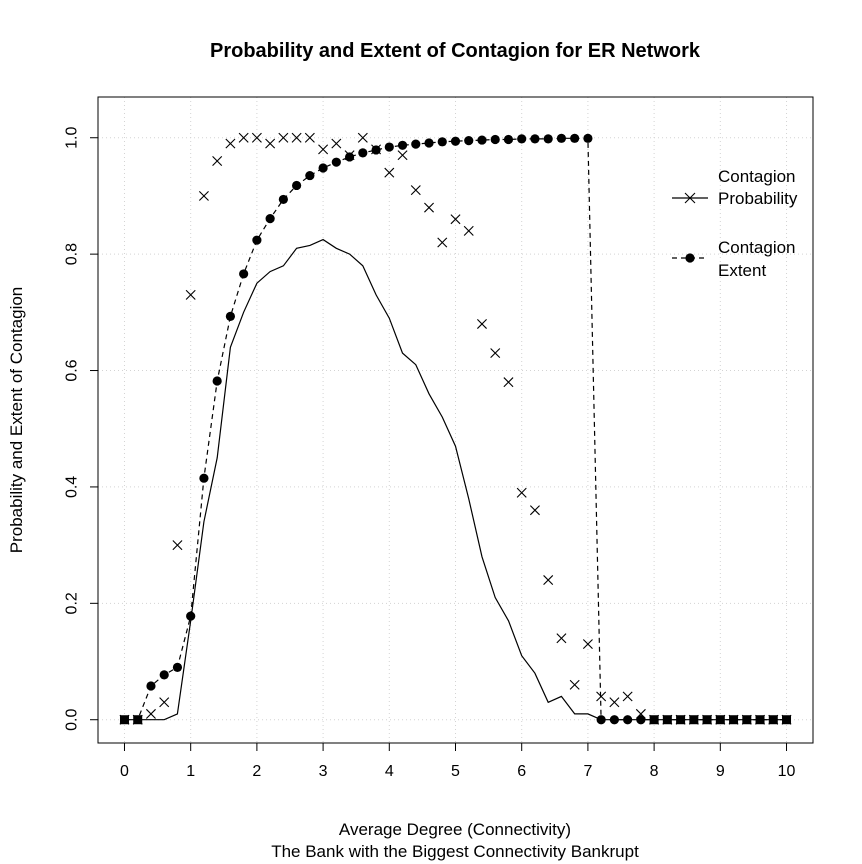 This screenshot has height=864, width=862. What do you see at coordinates (256, 771) in the screenshot?
I see `x-tick-label: 2` at bounding box center [256, 771].